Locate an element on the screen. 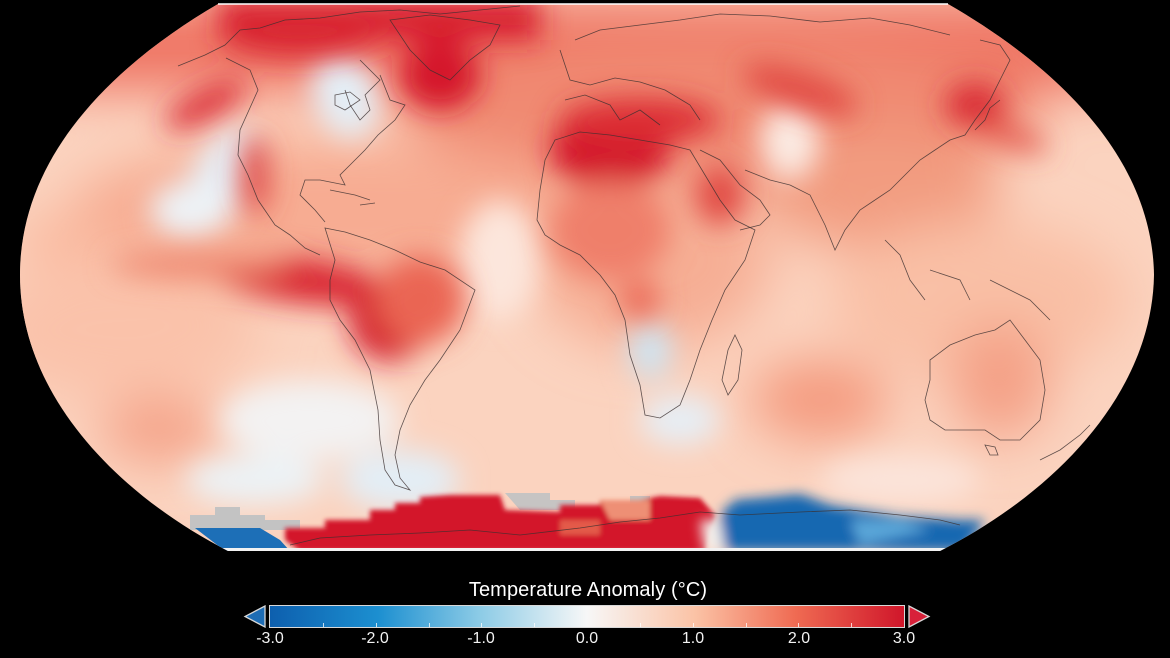 The image size is (1170, 658). tick-label: -2.0 is located at coordinates (375, 638).